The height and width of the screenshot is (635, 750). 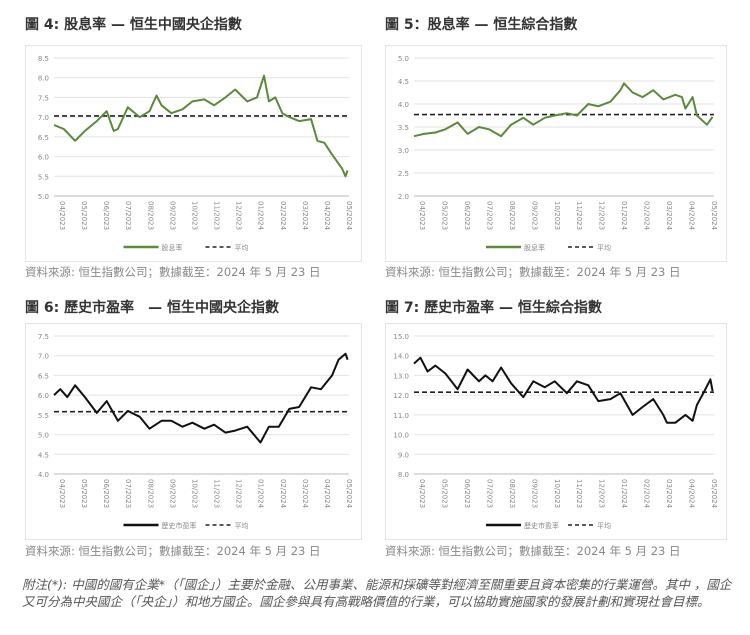 What do you see at coordinates (403, 455) in the screenshot?
I see `y-tick-label: 9.0` at bounding box center [403, 455].